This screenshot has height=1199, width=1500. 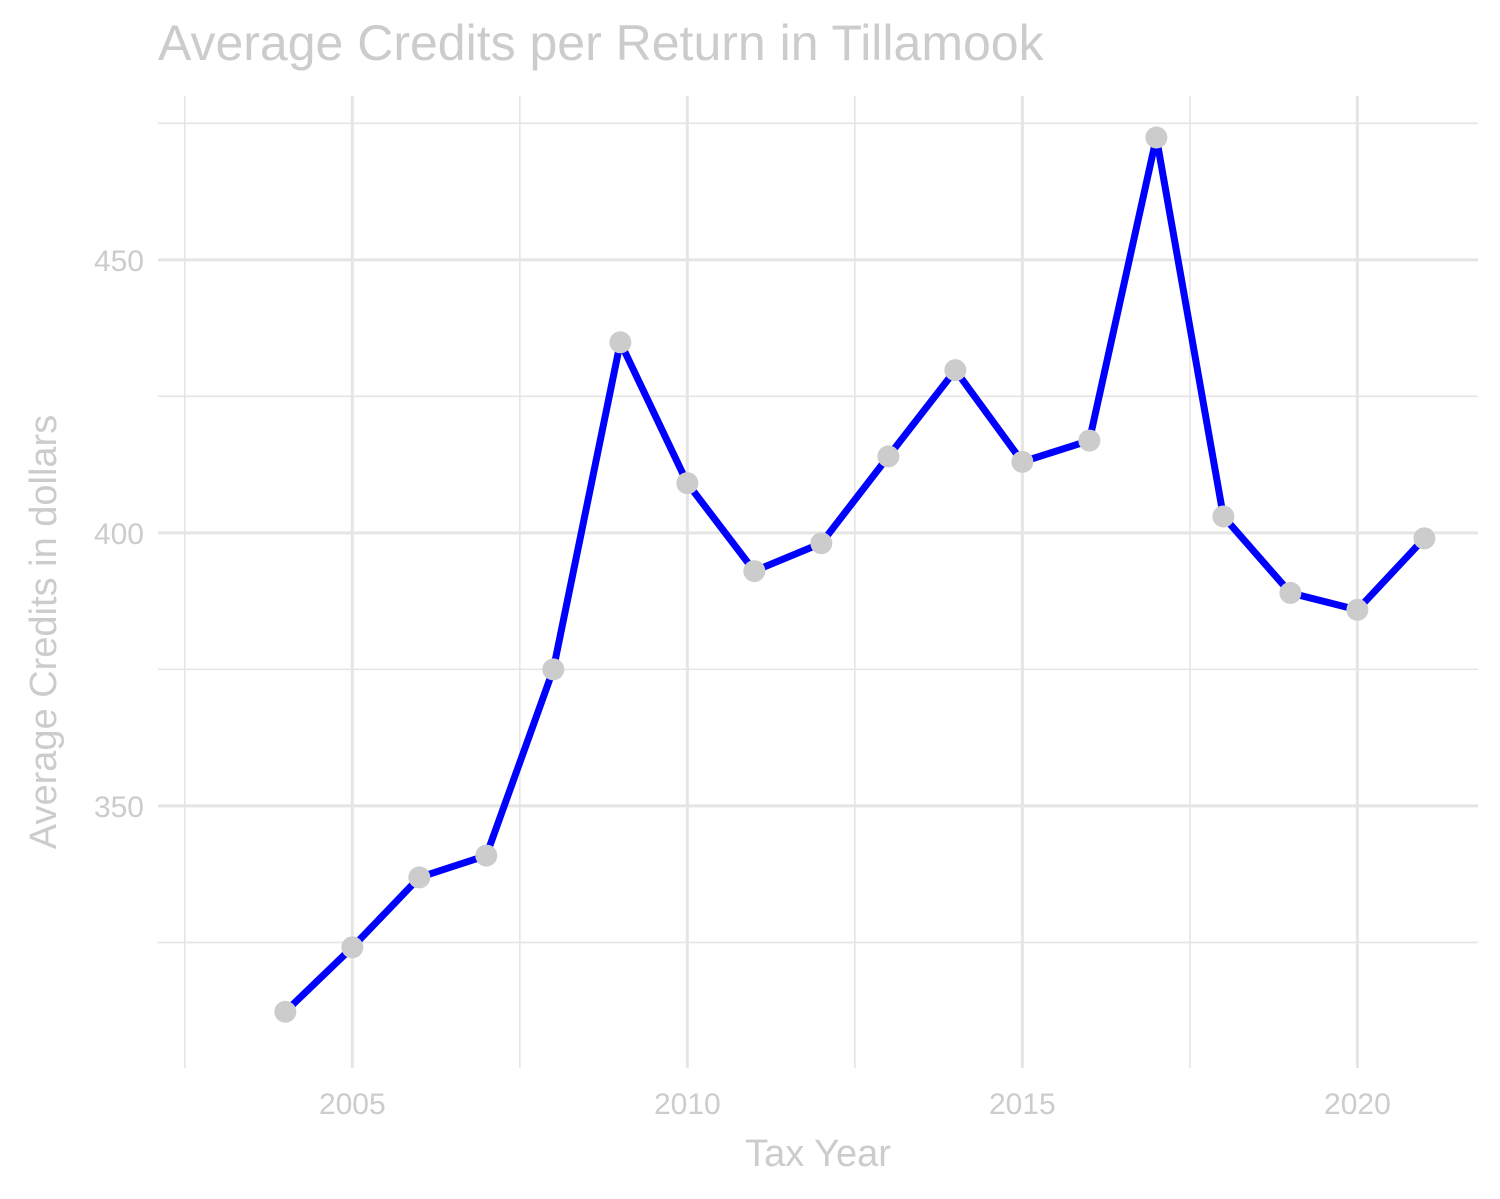 I want to click on chart-title: Average Credits per Return in Tillamook, so click(x=601, y=43).